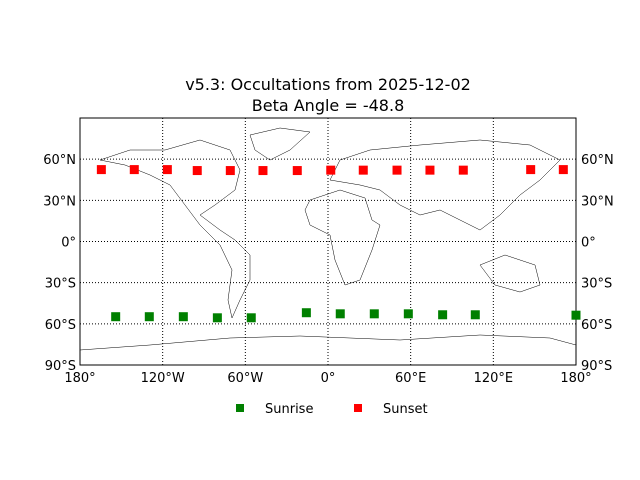  I want to click on legend: Sunrise Sunset, so click(332, 409).